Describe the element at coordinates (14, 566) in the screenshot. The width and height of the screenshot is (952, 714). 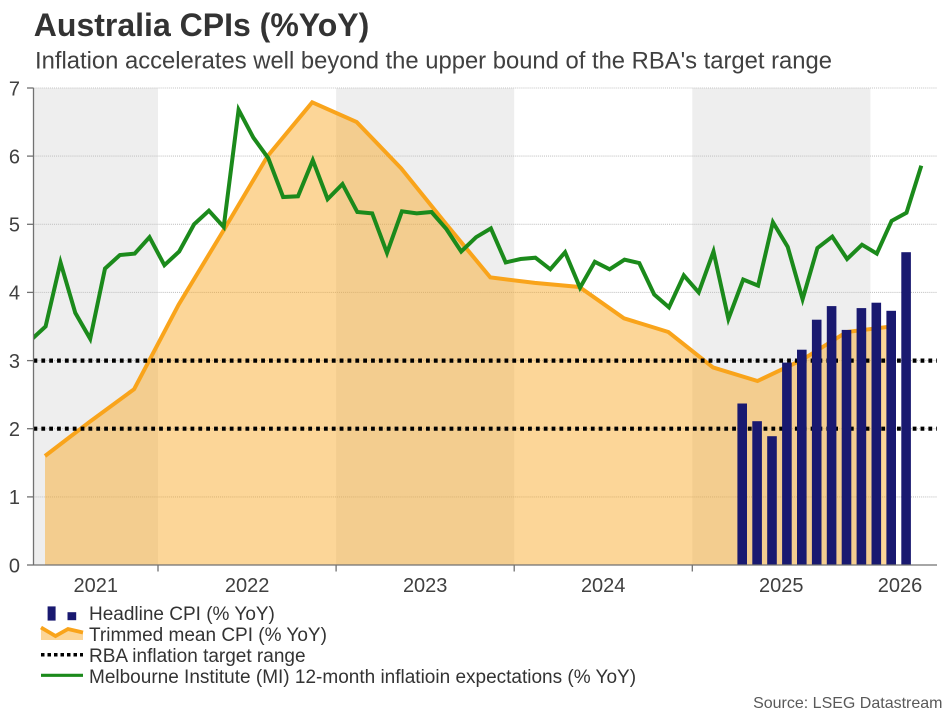
I see `svg-text: 0` at that location.